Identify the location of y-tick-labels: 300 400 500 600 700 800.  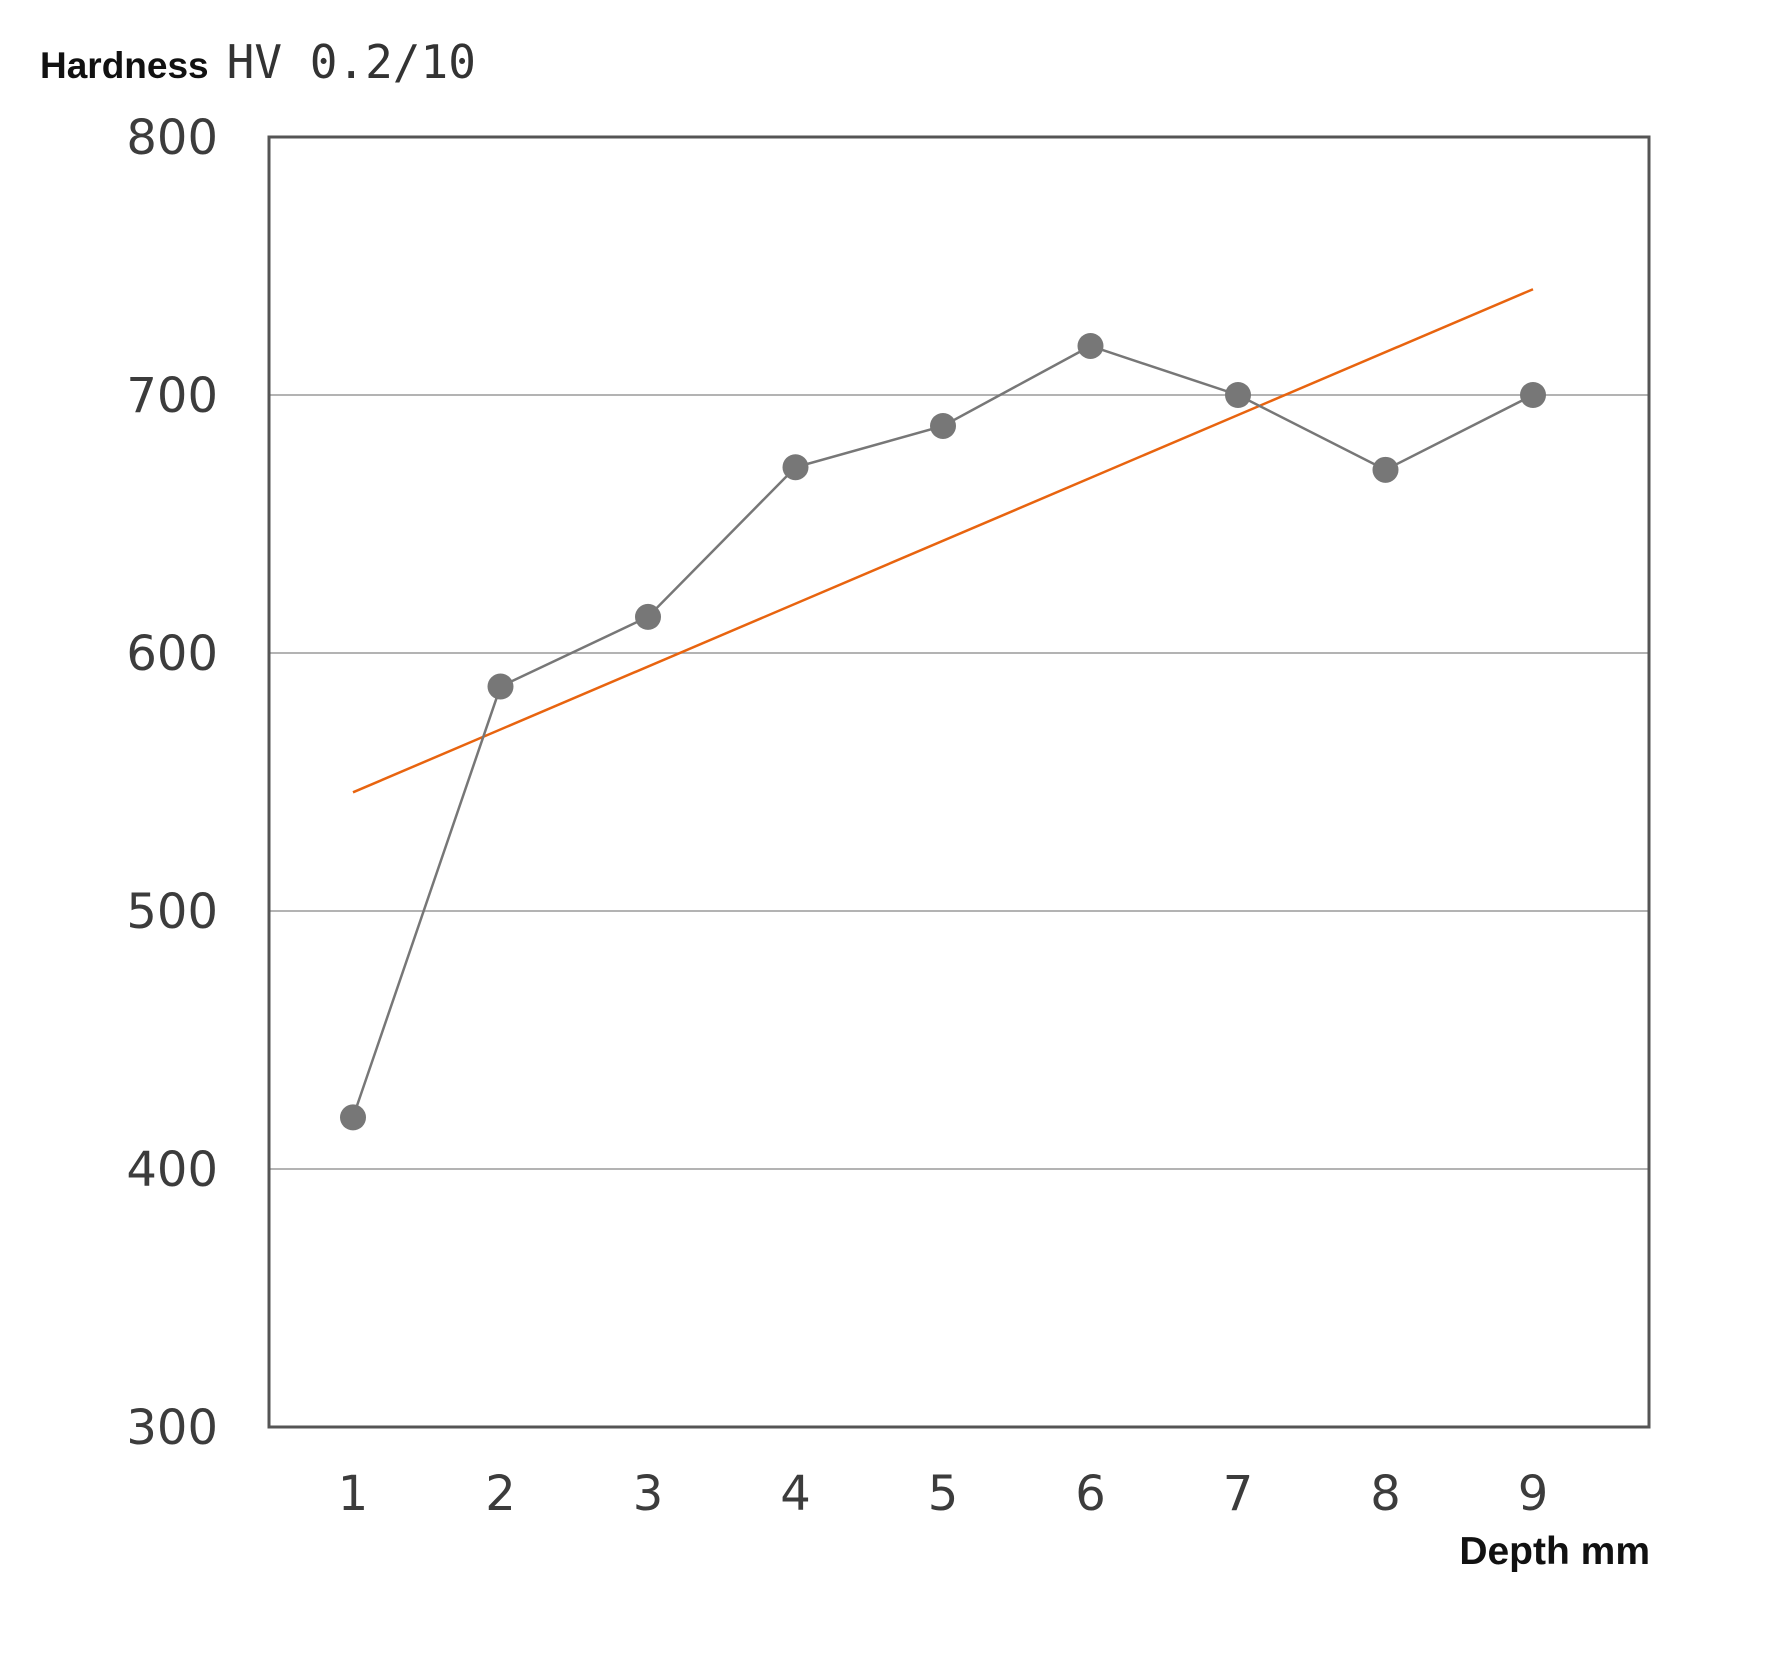
(172, 783).